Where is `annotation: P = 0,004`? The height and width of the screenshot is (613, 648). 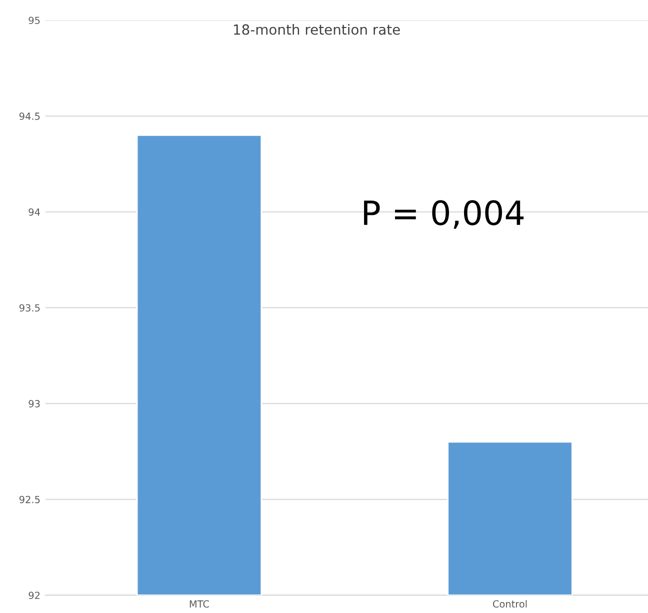
annotation: P = 0,004 is located at coordinates (444, 214).